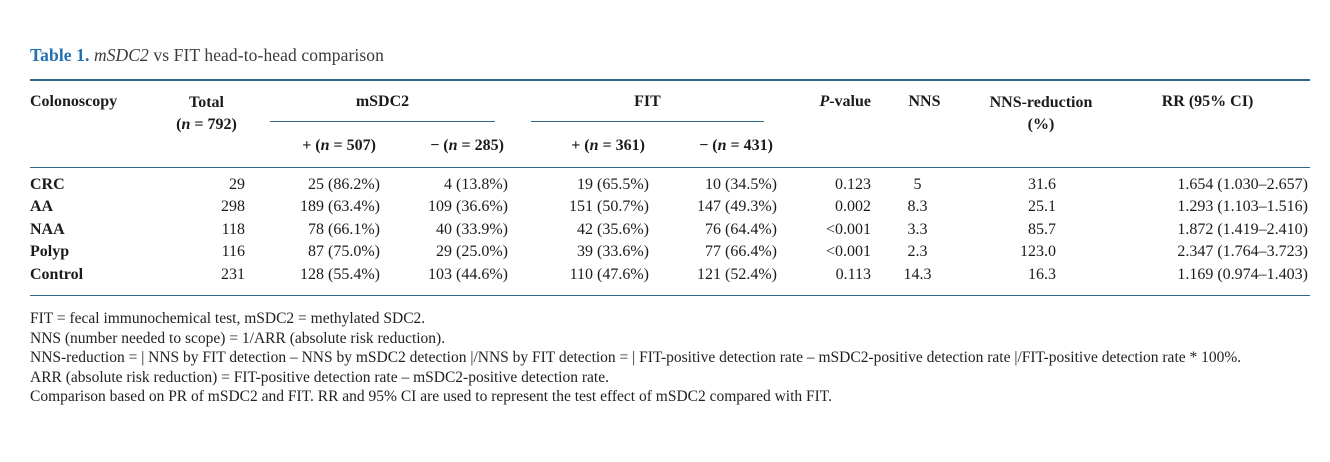  What do you see at coordinates (206, 124) in the screenshot?
I see `col-header-total-line2: (n = 792)` at bounding box center [206, 124].